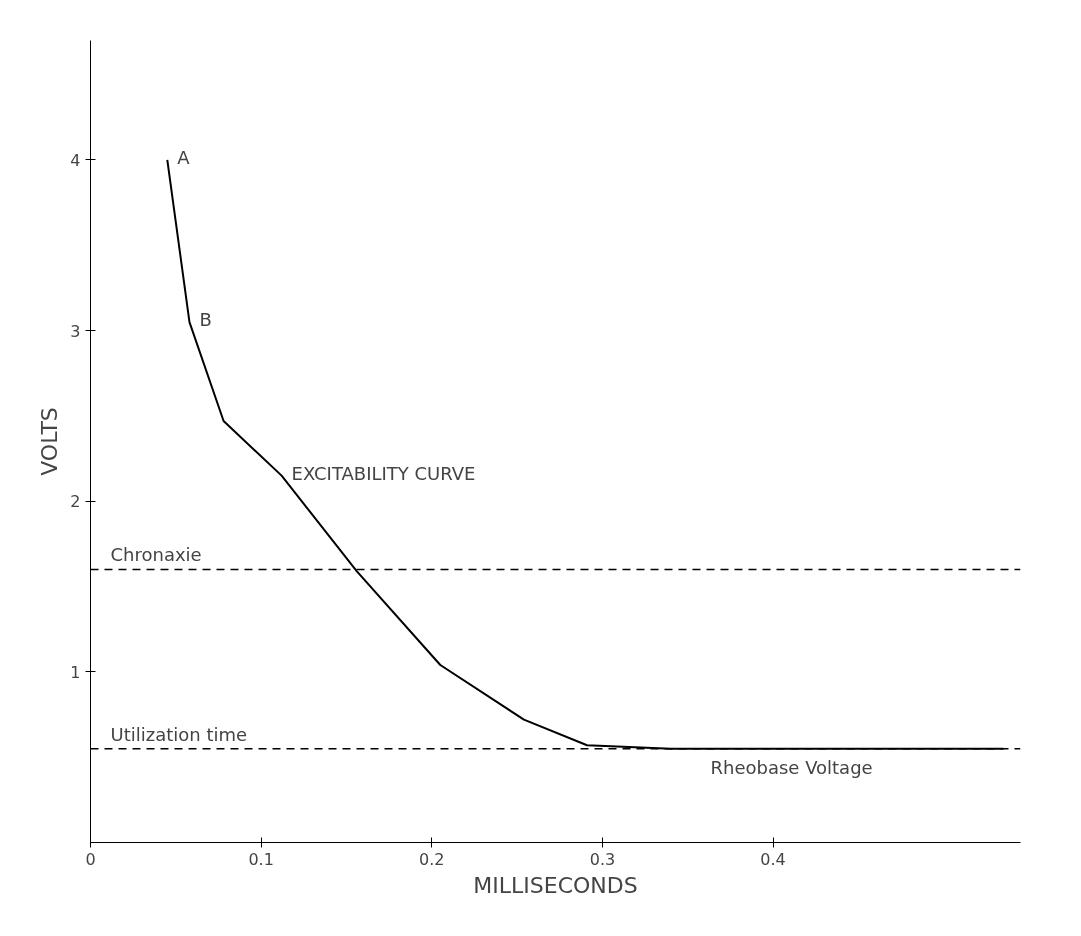 This screenshot has height=936, width=1081. I want to click on annotation: EXCITABILITY CURVE, so click(383, 473).